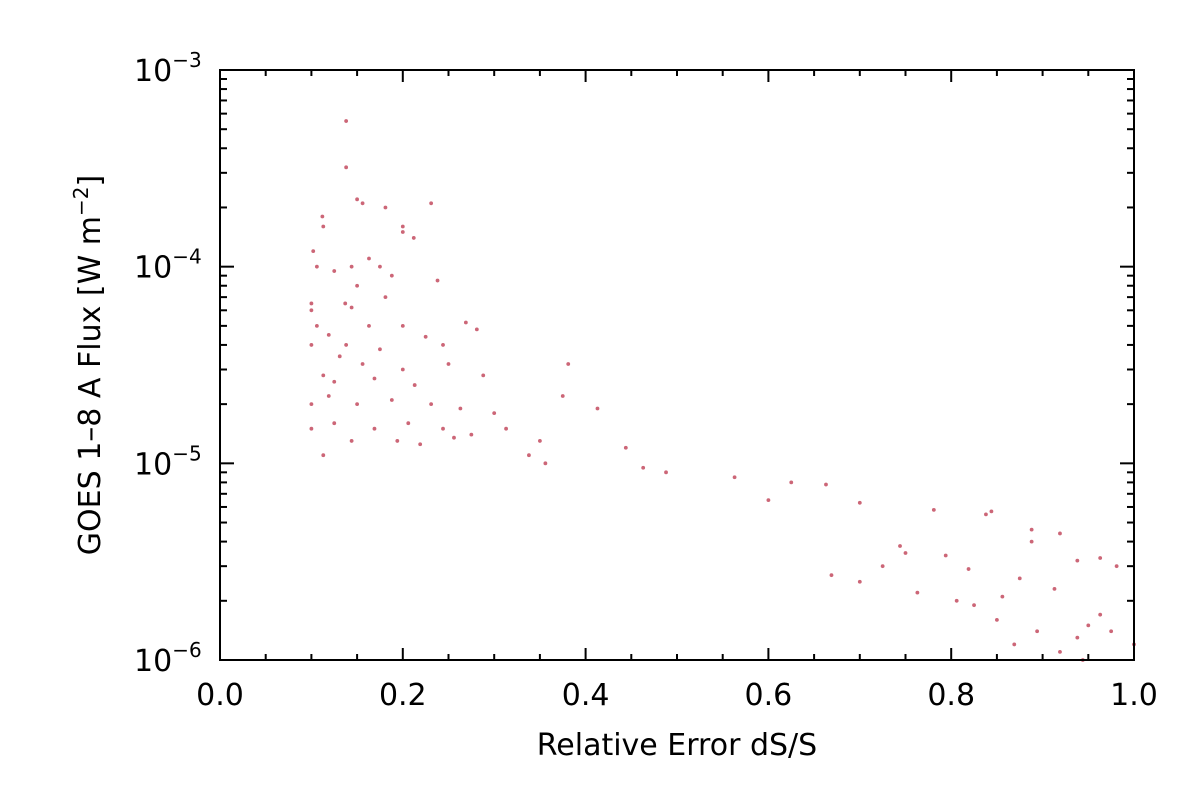 The image size is (1200, 800). What do you see at coordinates (186, 257) in the screenshot?
I see `y-tick-label-exp: −4` at bounding box center [186, 257].